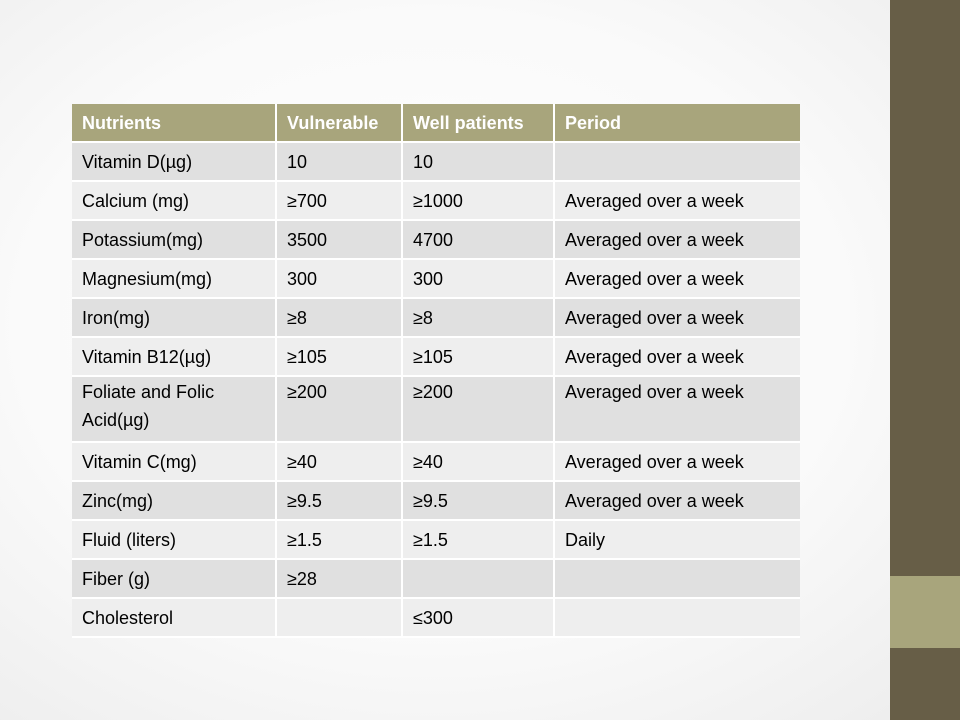 Image resolution: width=960 pixels, height=720 pixels. What do you see at coordinates (340, 123) in the screenshot?
I see `header-vulnerable: Vulnerable` at bounding box center [340, 123].